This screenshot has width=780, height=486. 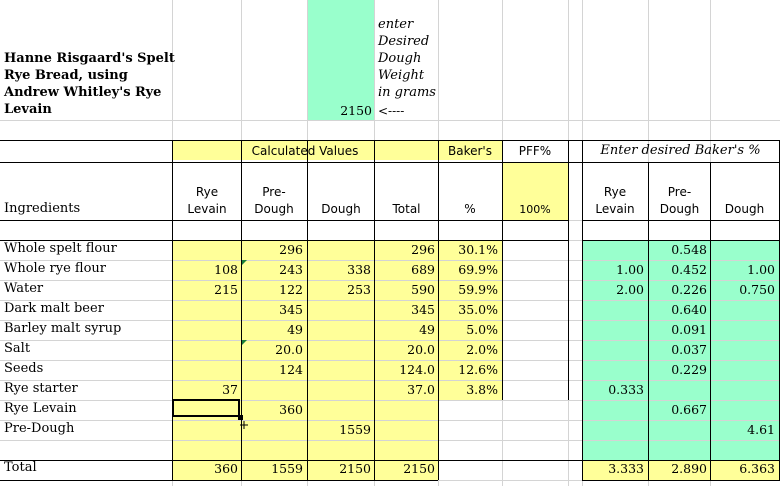 What do you see at coordinates (406, 209) in the screenshot?
I see `total-header: Total` at bounding box center [406, 209].